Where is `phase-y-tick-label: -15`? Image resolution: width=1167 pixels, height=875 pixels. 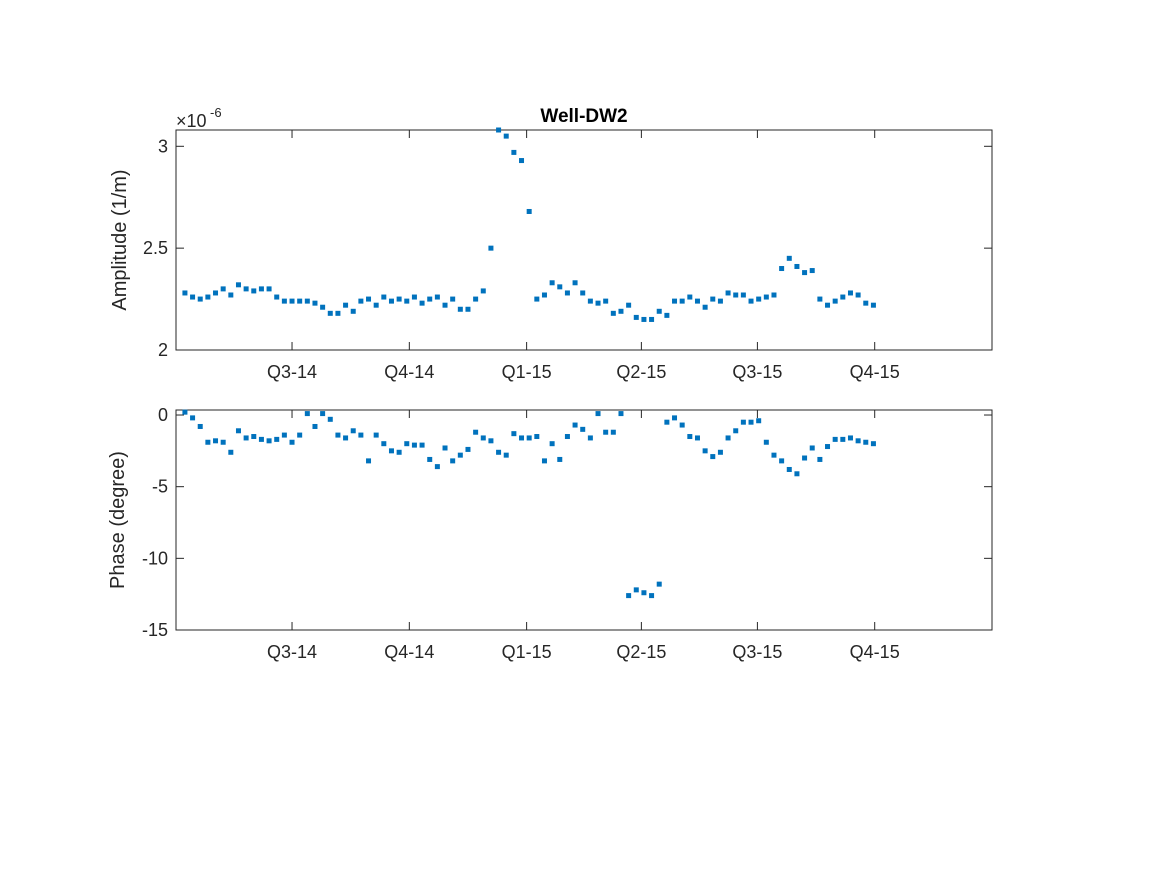
phase-y-tick-label: -15 is located at coordinates (155, 630).